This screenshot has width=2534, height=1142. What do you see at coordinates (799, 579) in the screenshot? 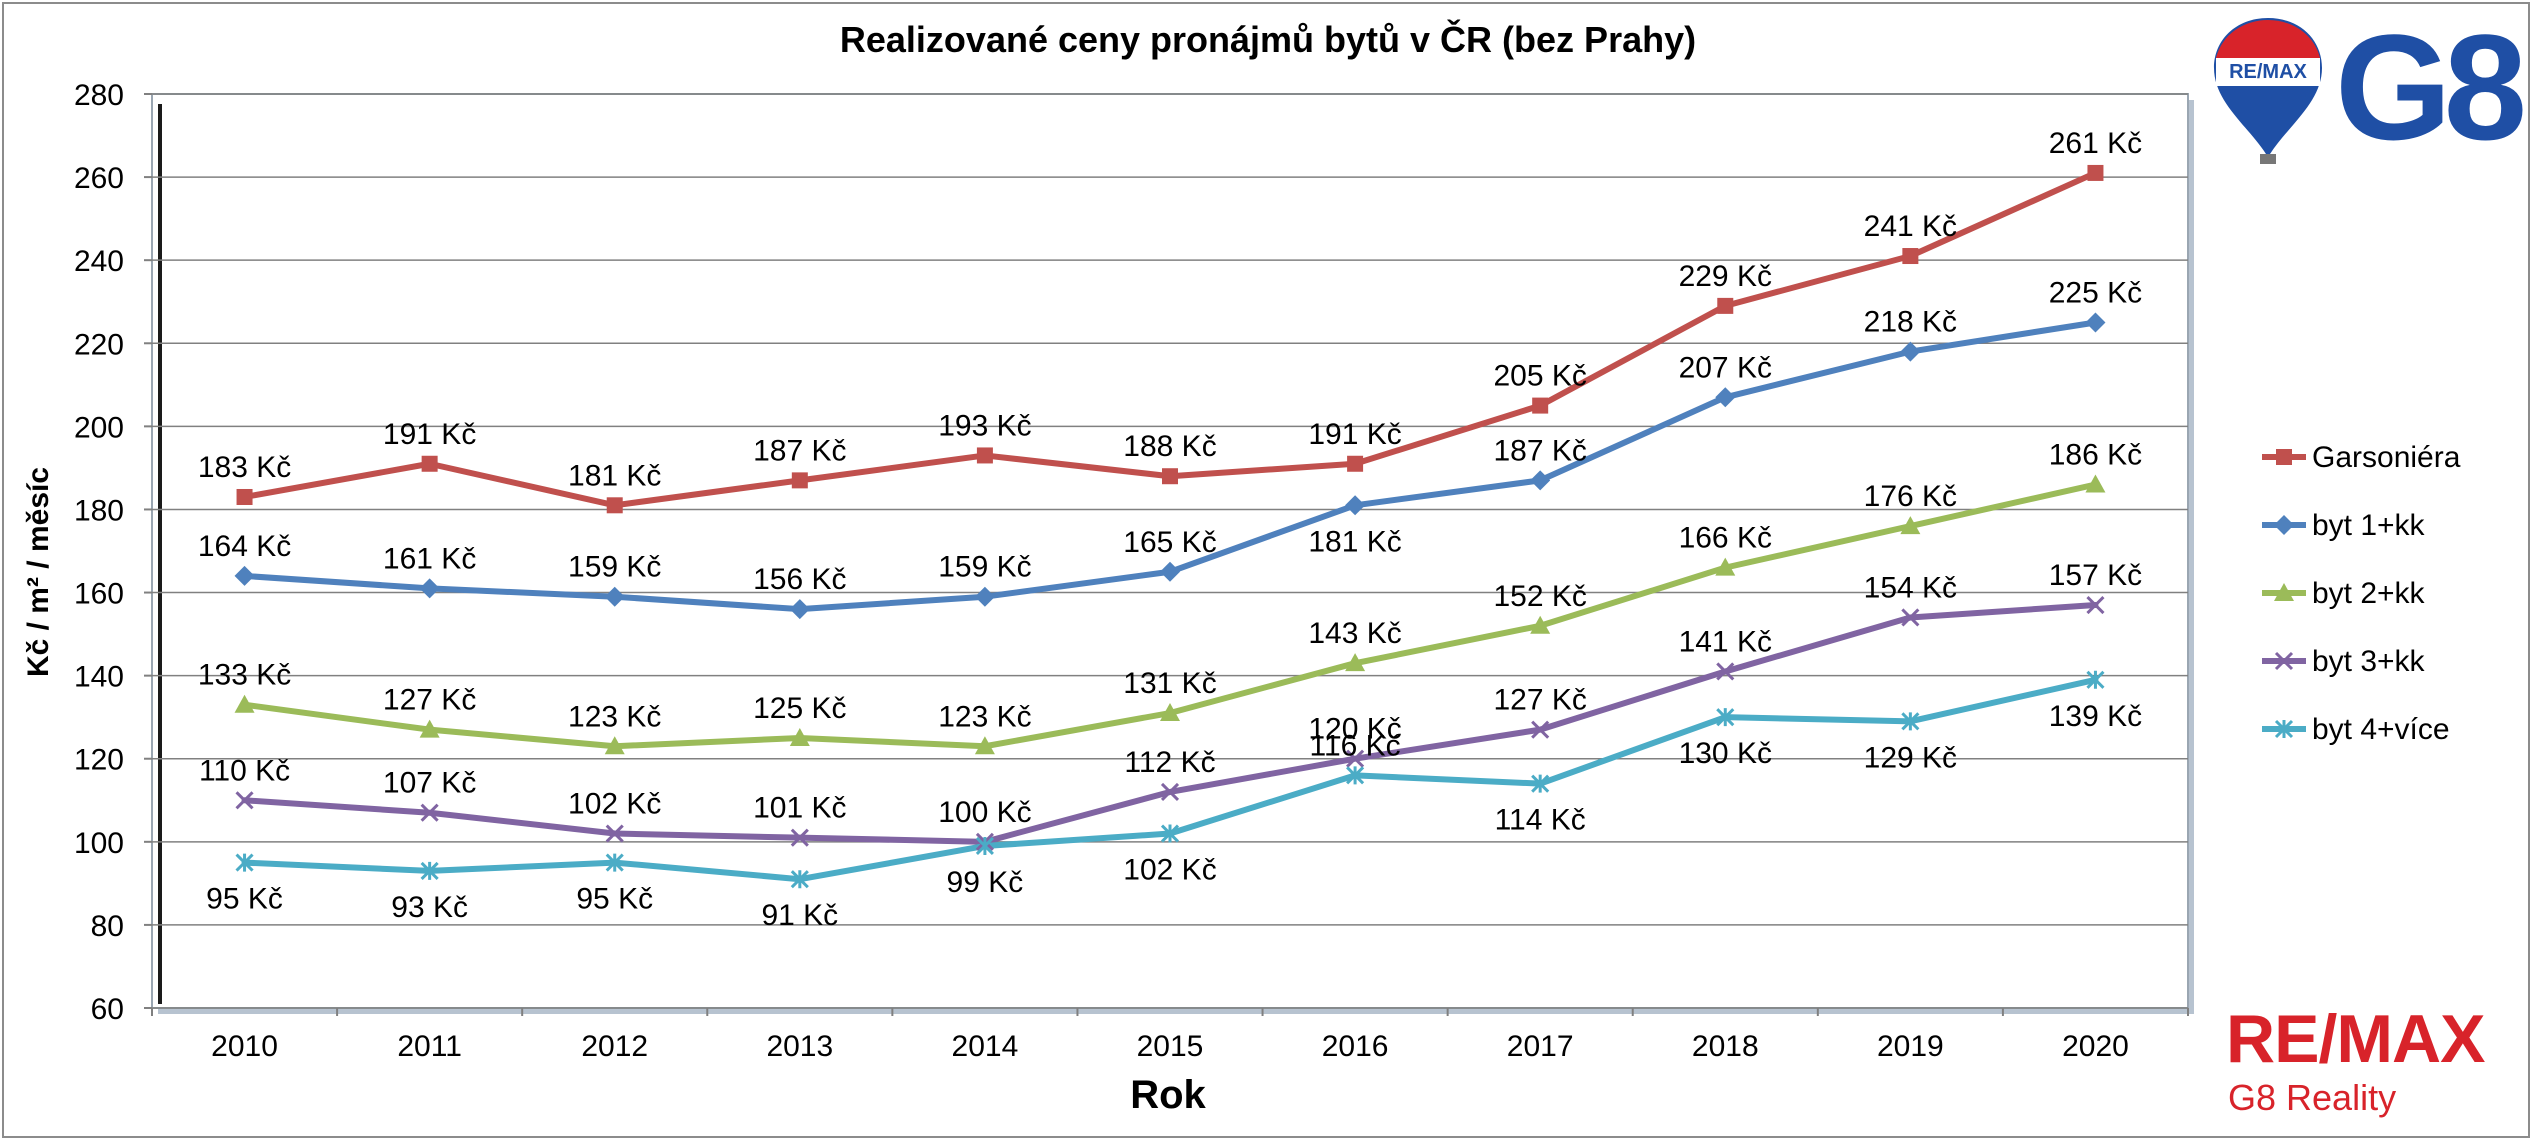
I see `data-label: 156 Kč` at bounding box center [799, 579].